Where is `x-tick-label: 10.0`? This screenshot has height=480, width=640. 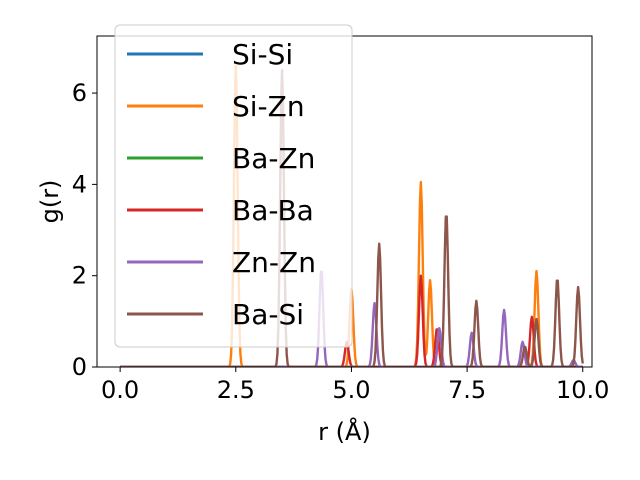
x-tick-label: 10.0 is located at coordinates (582, 390).